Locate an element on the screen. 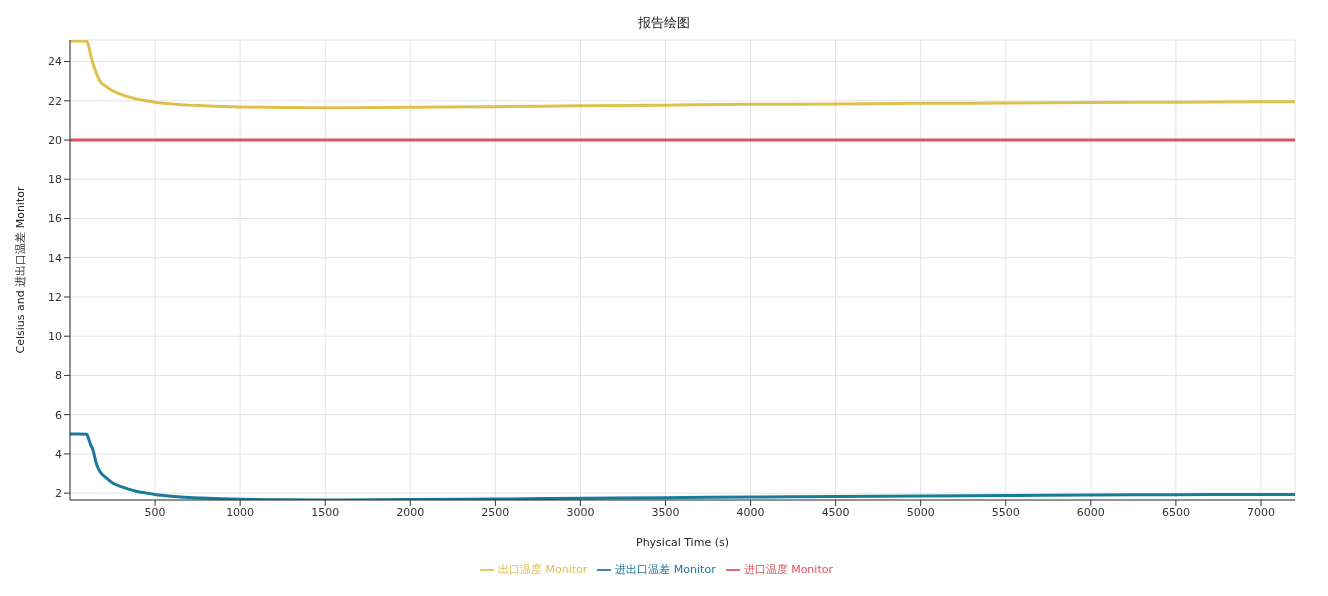  x-tick-label: 1000 is located at coordinates (240, 512).